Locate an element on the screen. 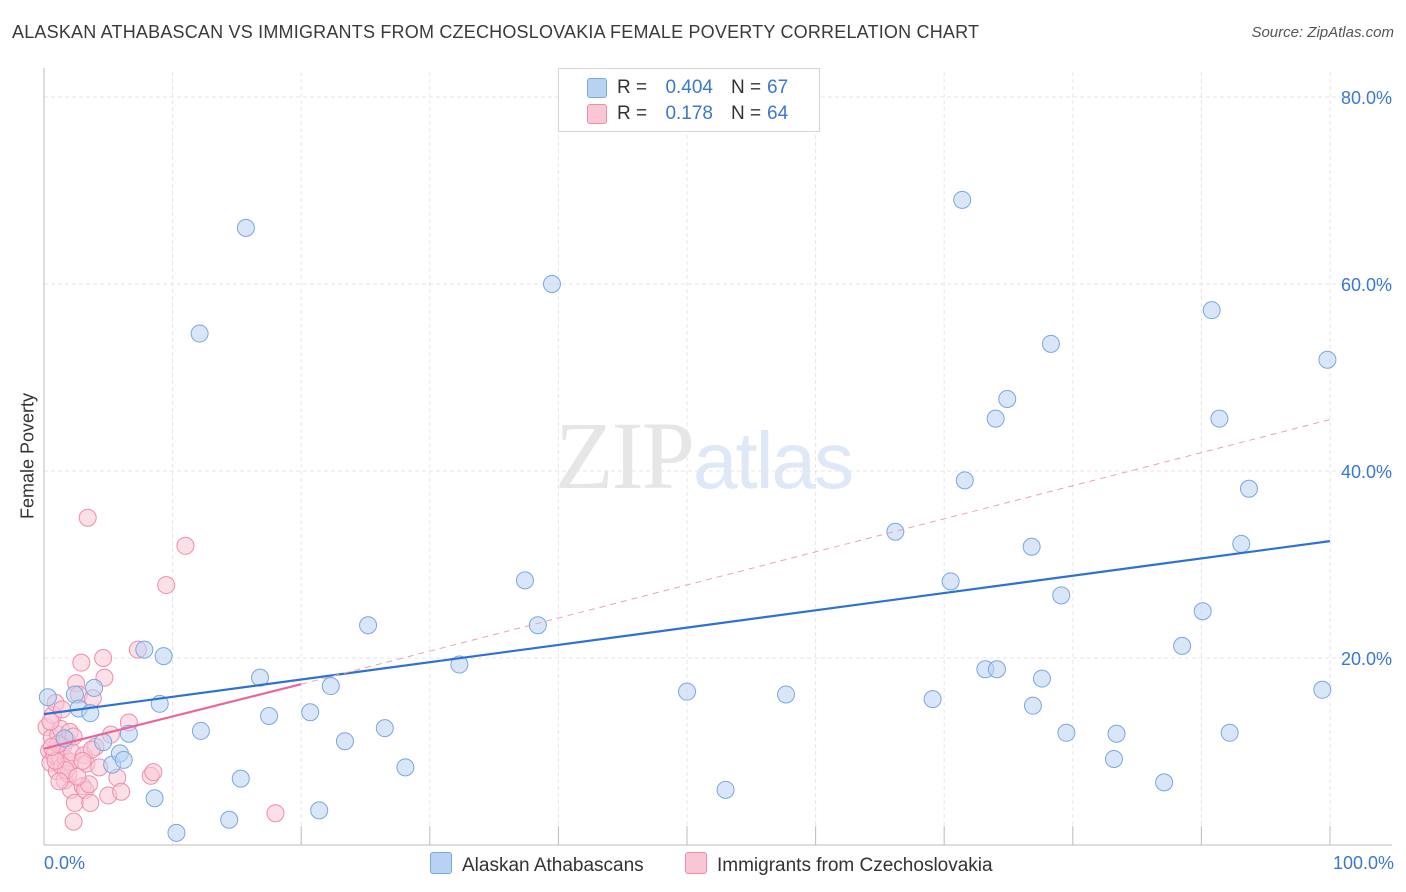 The height and width of the screenshot is (892, 1406). bottom-legend-swatch-blue is located at coordinates (441, 863).